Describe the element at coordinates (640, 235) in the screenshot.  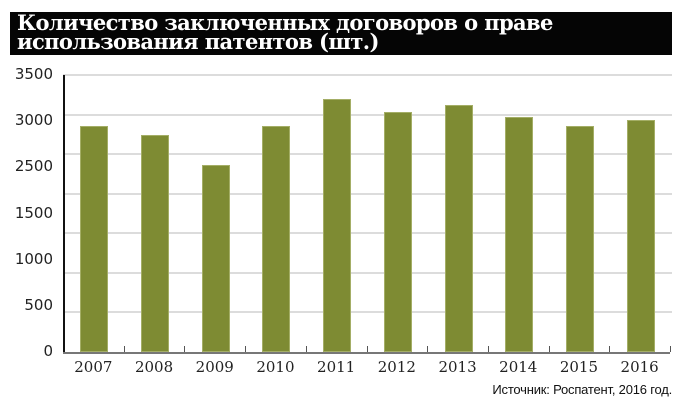
I see `bar-2016` at that location.